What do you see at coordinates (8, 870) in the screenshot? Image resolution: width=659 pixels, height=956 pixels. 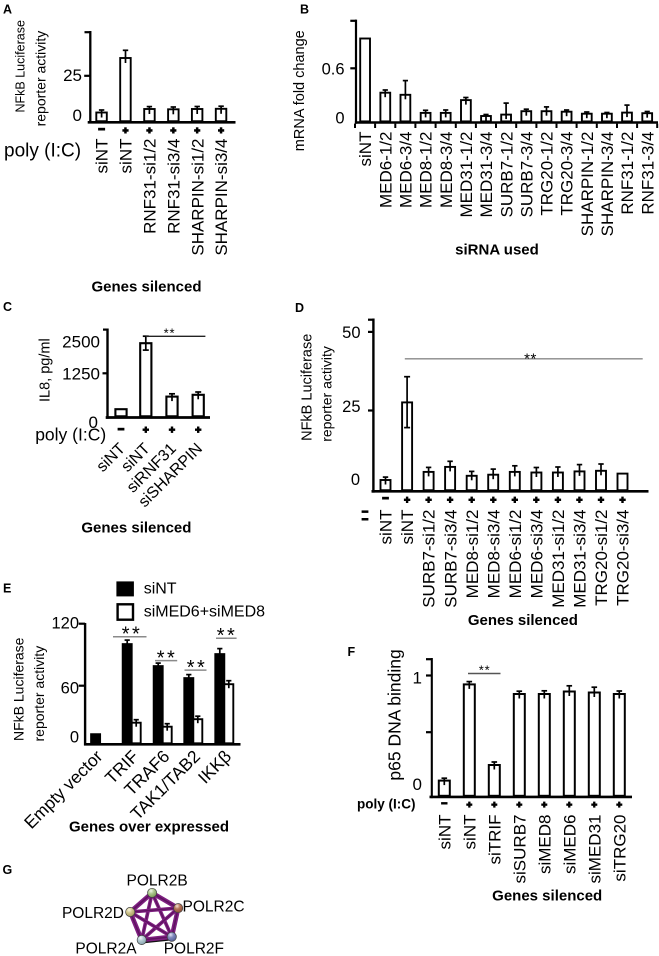 I see `svg-text: G` at bounding box center [8, 870].